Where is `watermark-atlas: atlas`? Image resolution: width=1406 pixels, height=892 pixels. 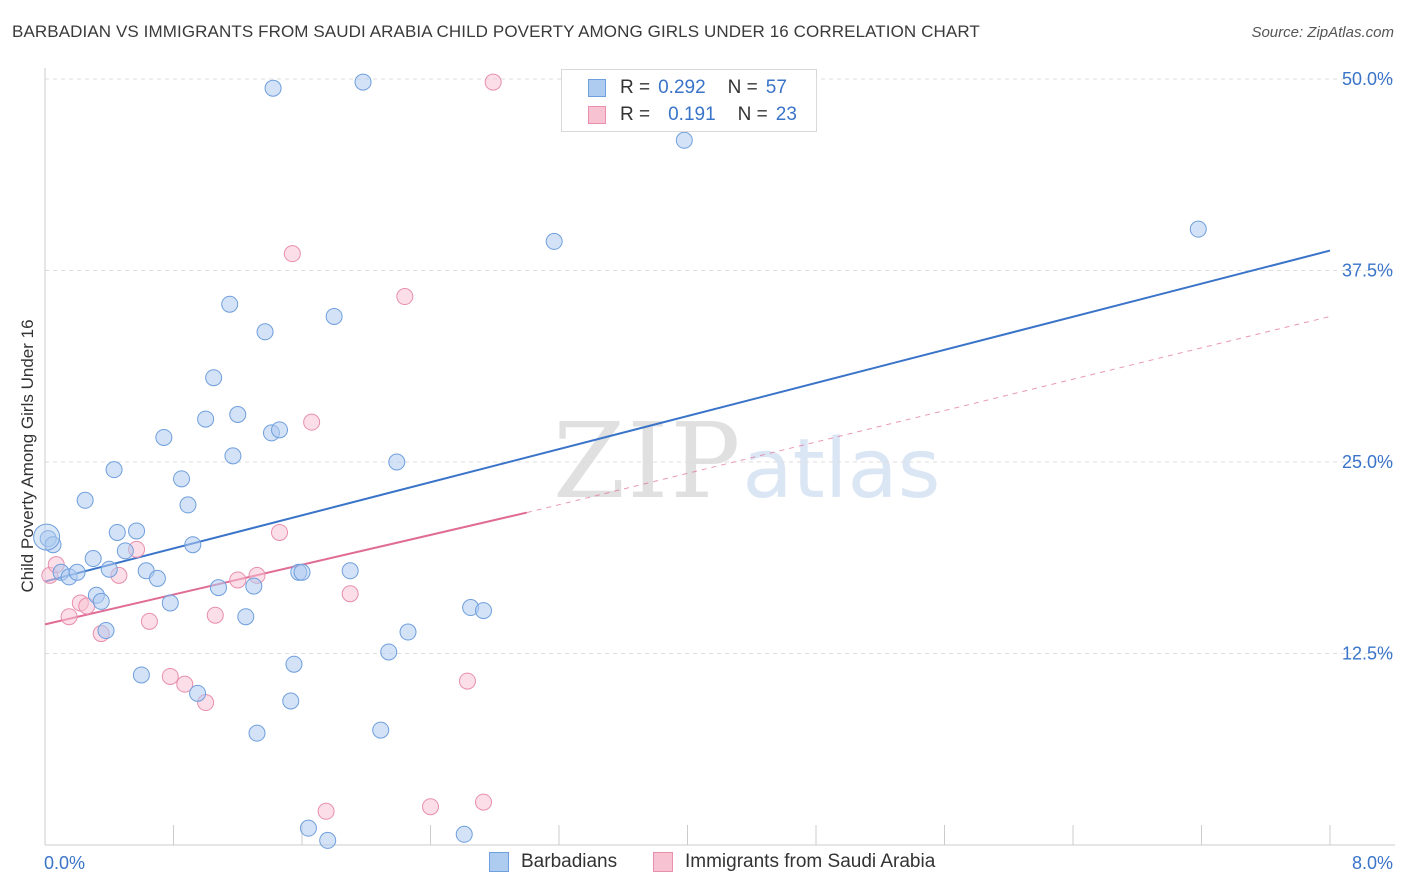 watermark-atlas: atlas is located at coordinates (841, 469).